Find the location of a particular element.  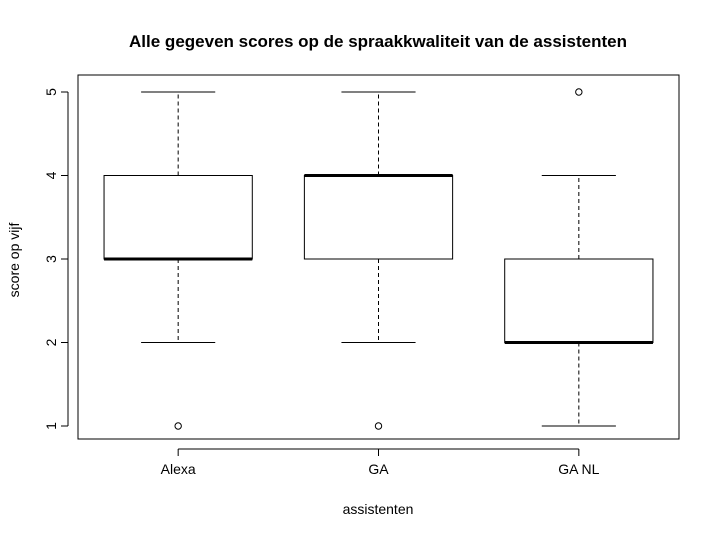

box-ga is located at coordinates (378, 260).